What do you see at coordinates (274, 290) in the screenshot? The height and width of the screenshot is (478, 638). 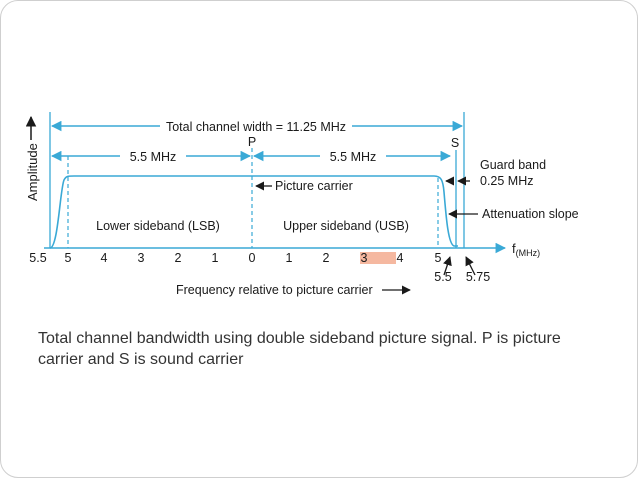 I see `frequency-axis-label: Frequency relative to picture carrier` at bounding box center [274, 290].